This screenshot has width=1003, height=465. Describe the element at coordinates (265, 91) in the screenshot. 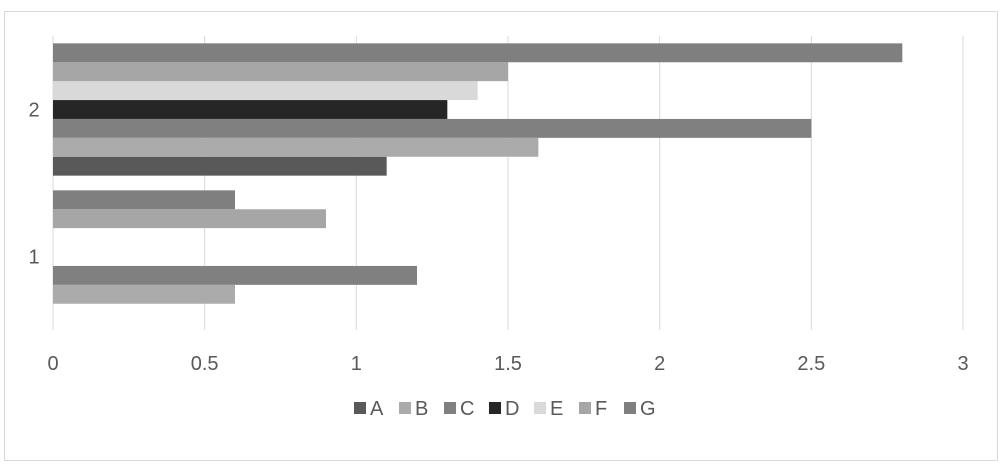

I see `bar-cat2-E` at that location.